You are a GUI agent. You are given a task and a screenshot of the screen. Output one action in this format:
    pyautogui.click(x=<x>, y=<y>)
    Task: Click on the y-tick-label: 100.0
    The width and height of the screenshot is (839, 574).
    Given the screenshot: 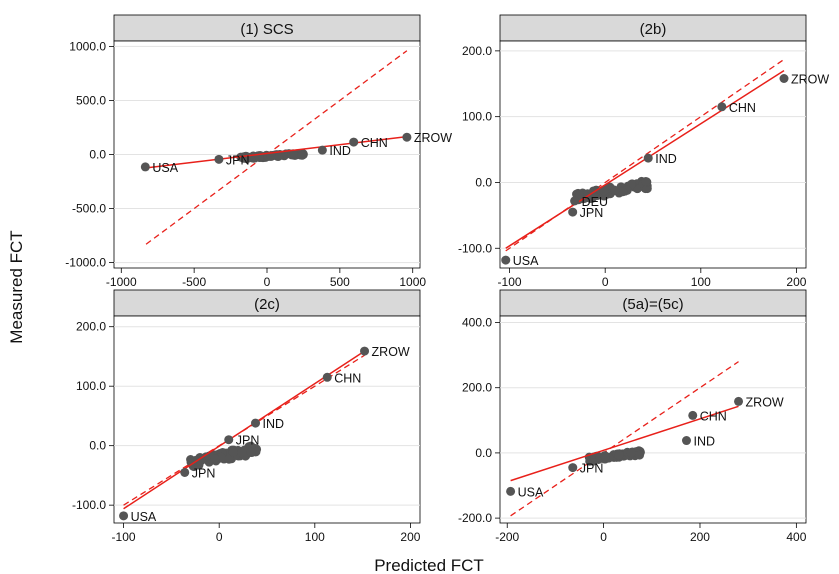 What is the action you would take?
    pyautogui.click(x=477, y=117)
    